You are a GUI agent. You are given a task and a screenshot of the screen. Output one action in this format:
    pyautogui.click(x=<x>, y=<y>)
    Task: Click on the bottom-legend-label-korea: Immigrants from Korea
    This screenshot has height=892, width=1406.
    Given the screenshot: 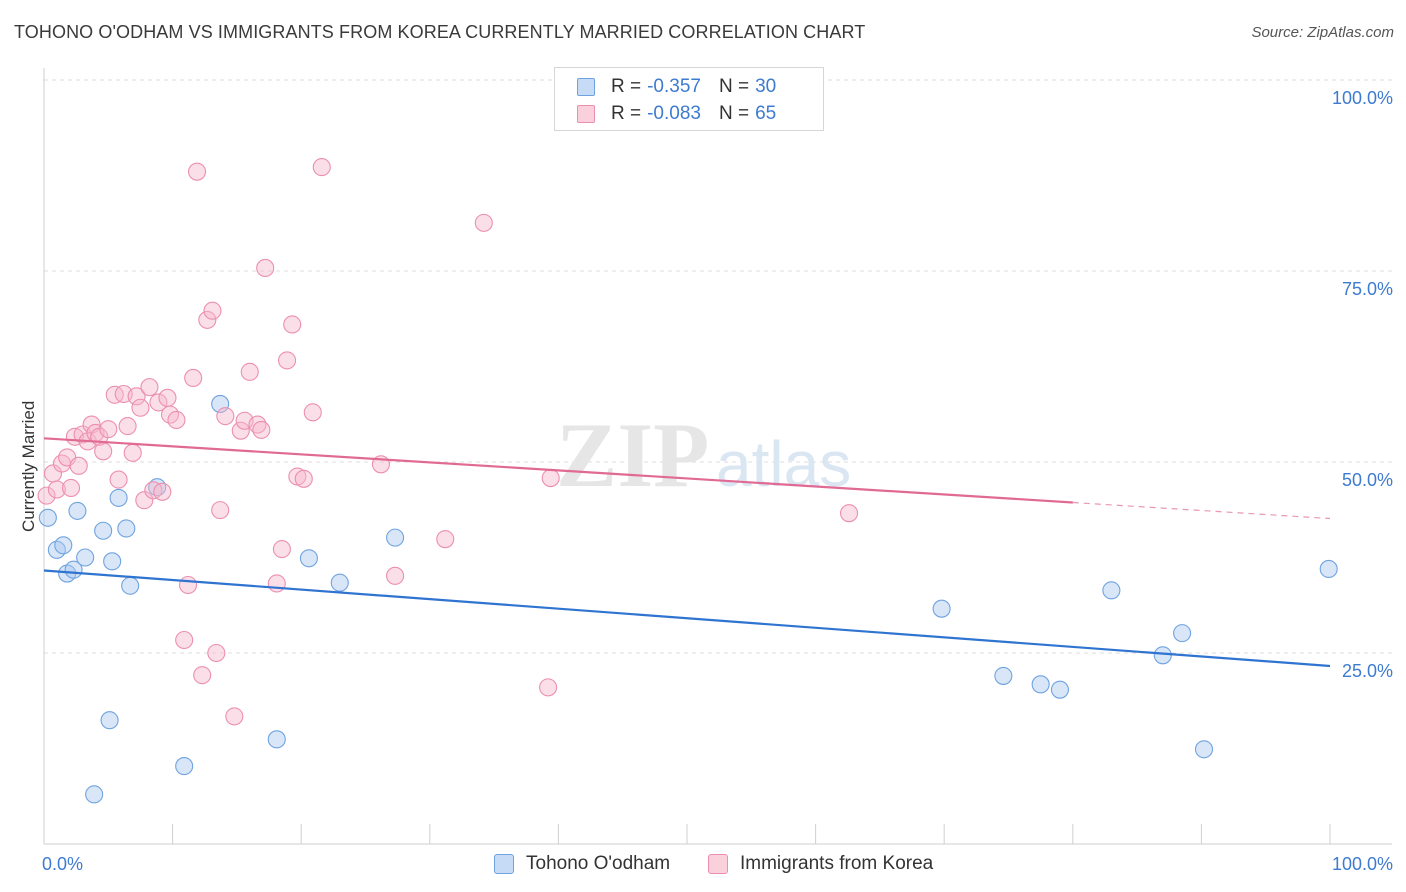 What is the action you would take?
    pyautogui.click(x=837, y=863)
    